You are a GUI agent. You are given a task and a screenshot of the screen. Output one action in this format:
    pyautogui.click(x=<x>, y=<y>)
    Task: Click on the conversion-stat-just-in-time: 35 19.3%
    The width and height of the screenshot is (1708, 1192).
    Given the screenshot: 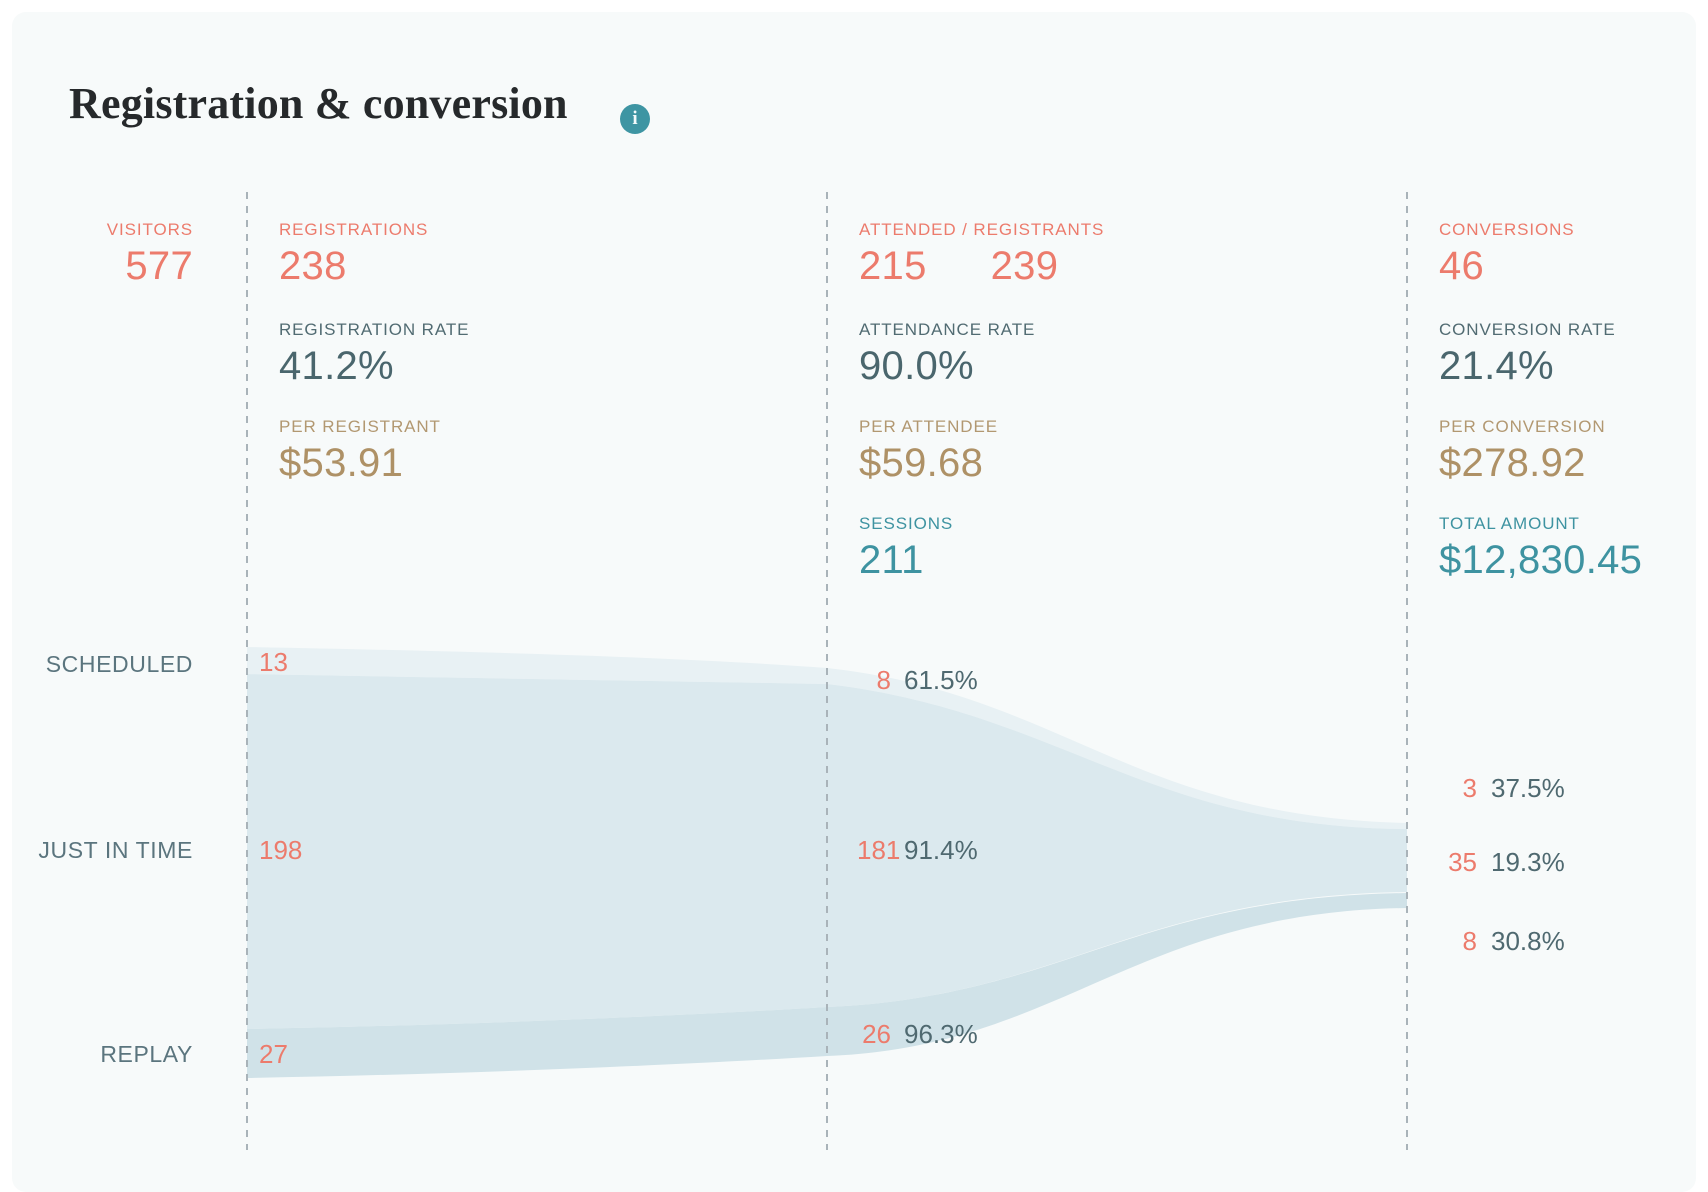 What is the action you would take?
    pyautogui.click(x=1506, y=862)
    